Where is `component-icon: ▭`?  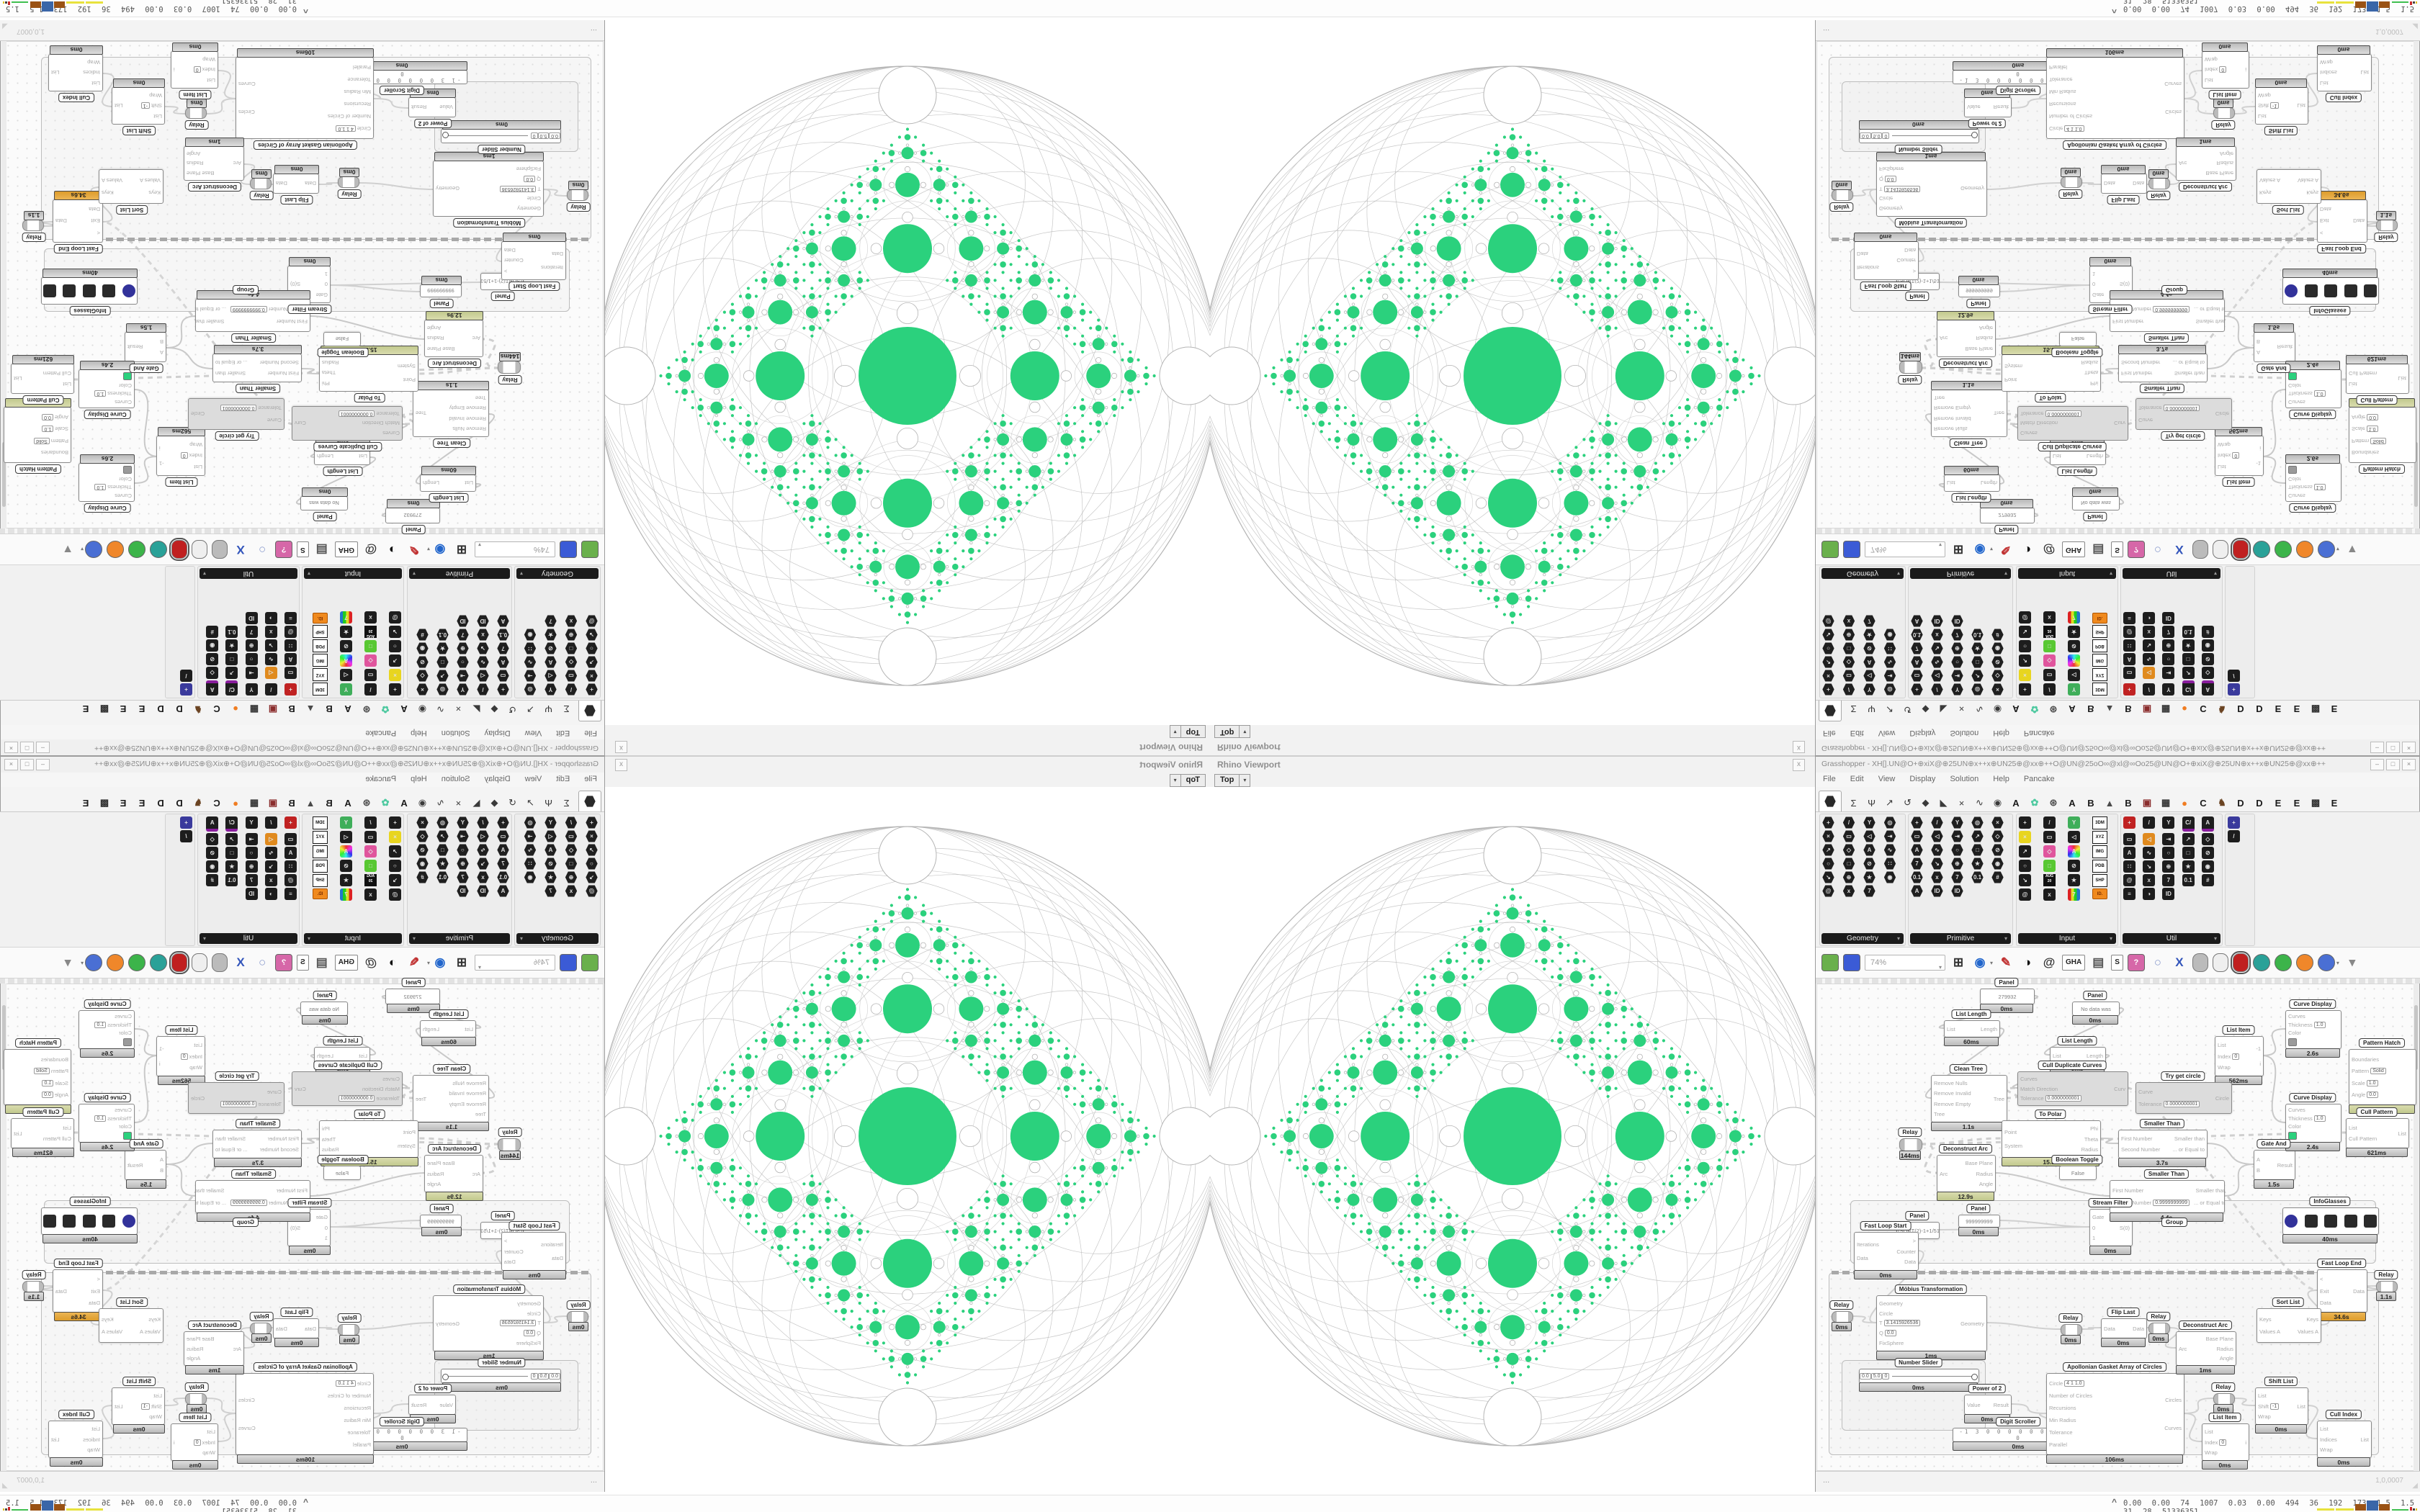 component-icon: ▭ is located at coordinates (503, 836).